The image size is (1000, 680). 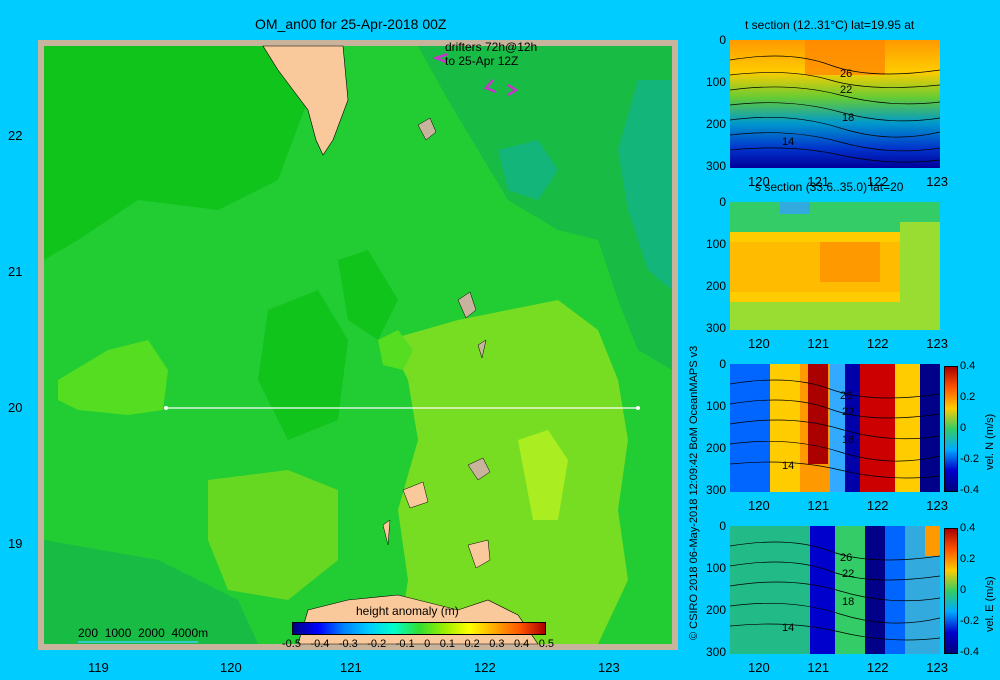 What do you see at coordinates (990, 441) in the screenshot?
I see `vel-n-label: vel. N (m/s)` at bounding box center [990, 441].